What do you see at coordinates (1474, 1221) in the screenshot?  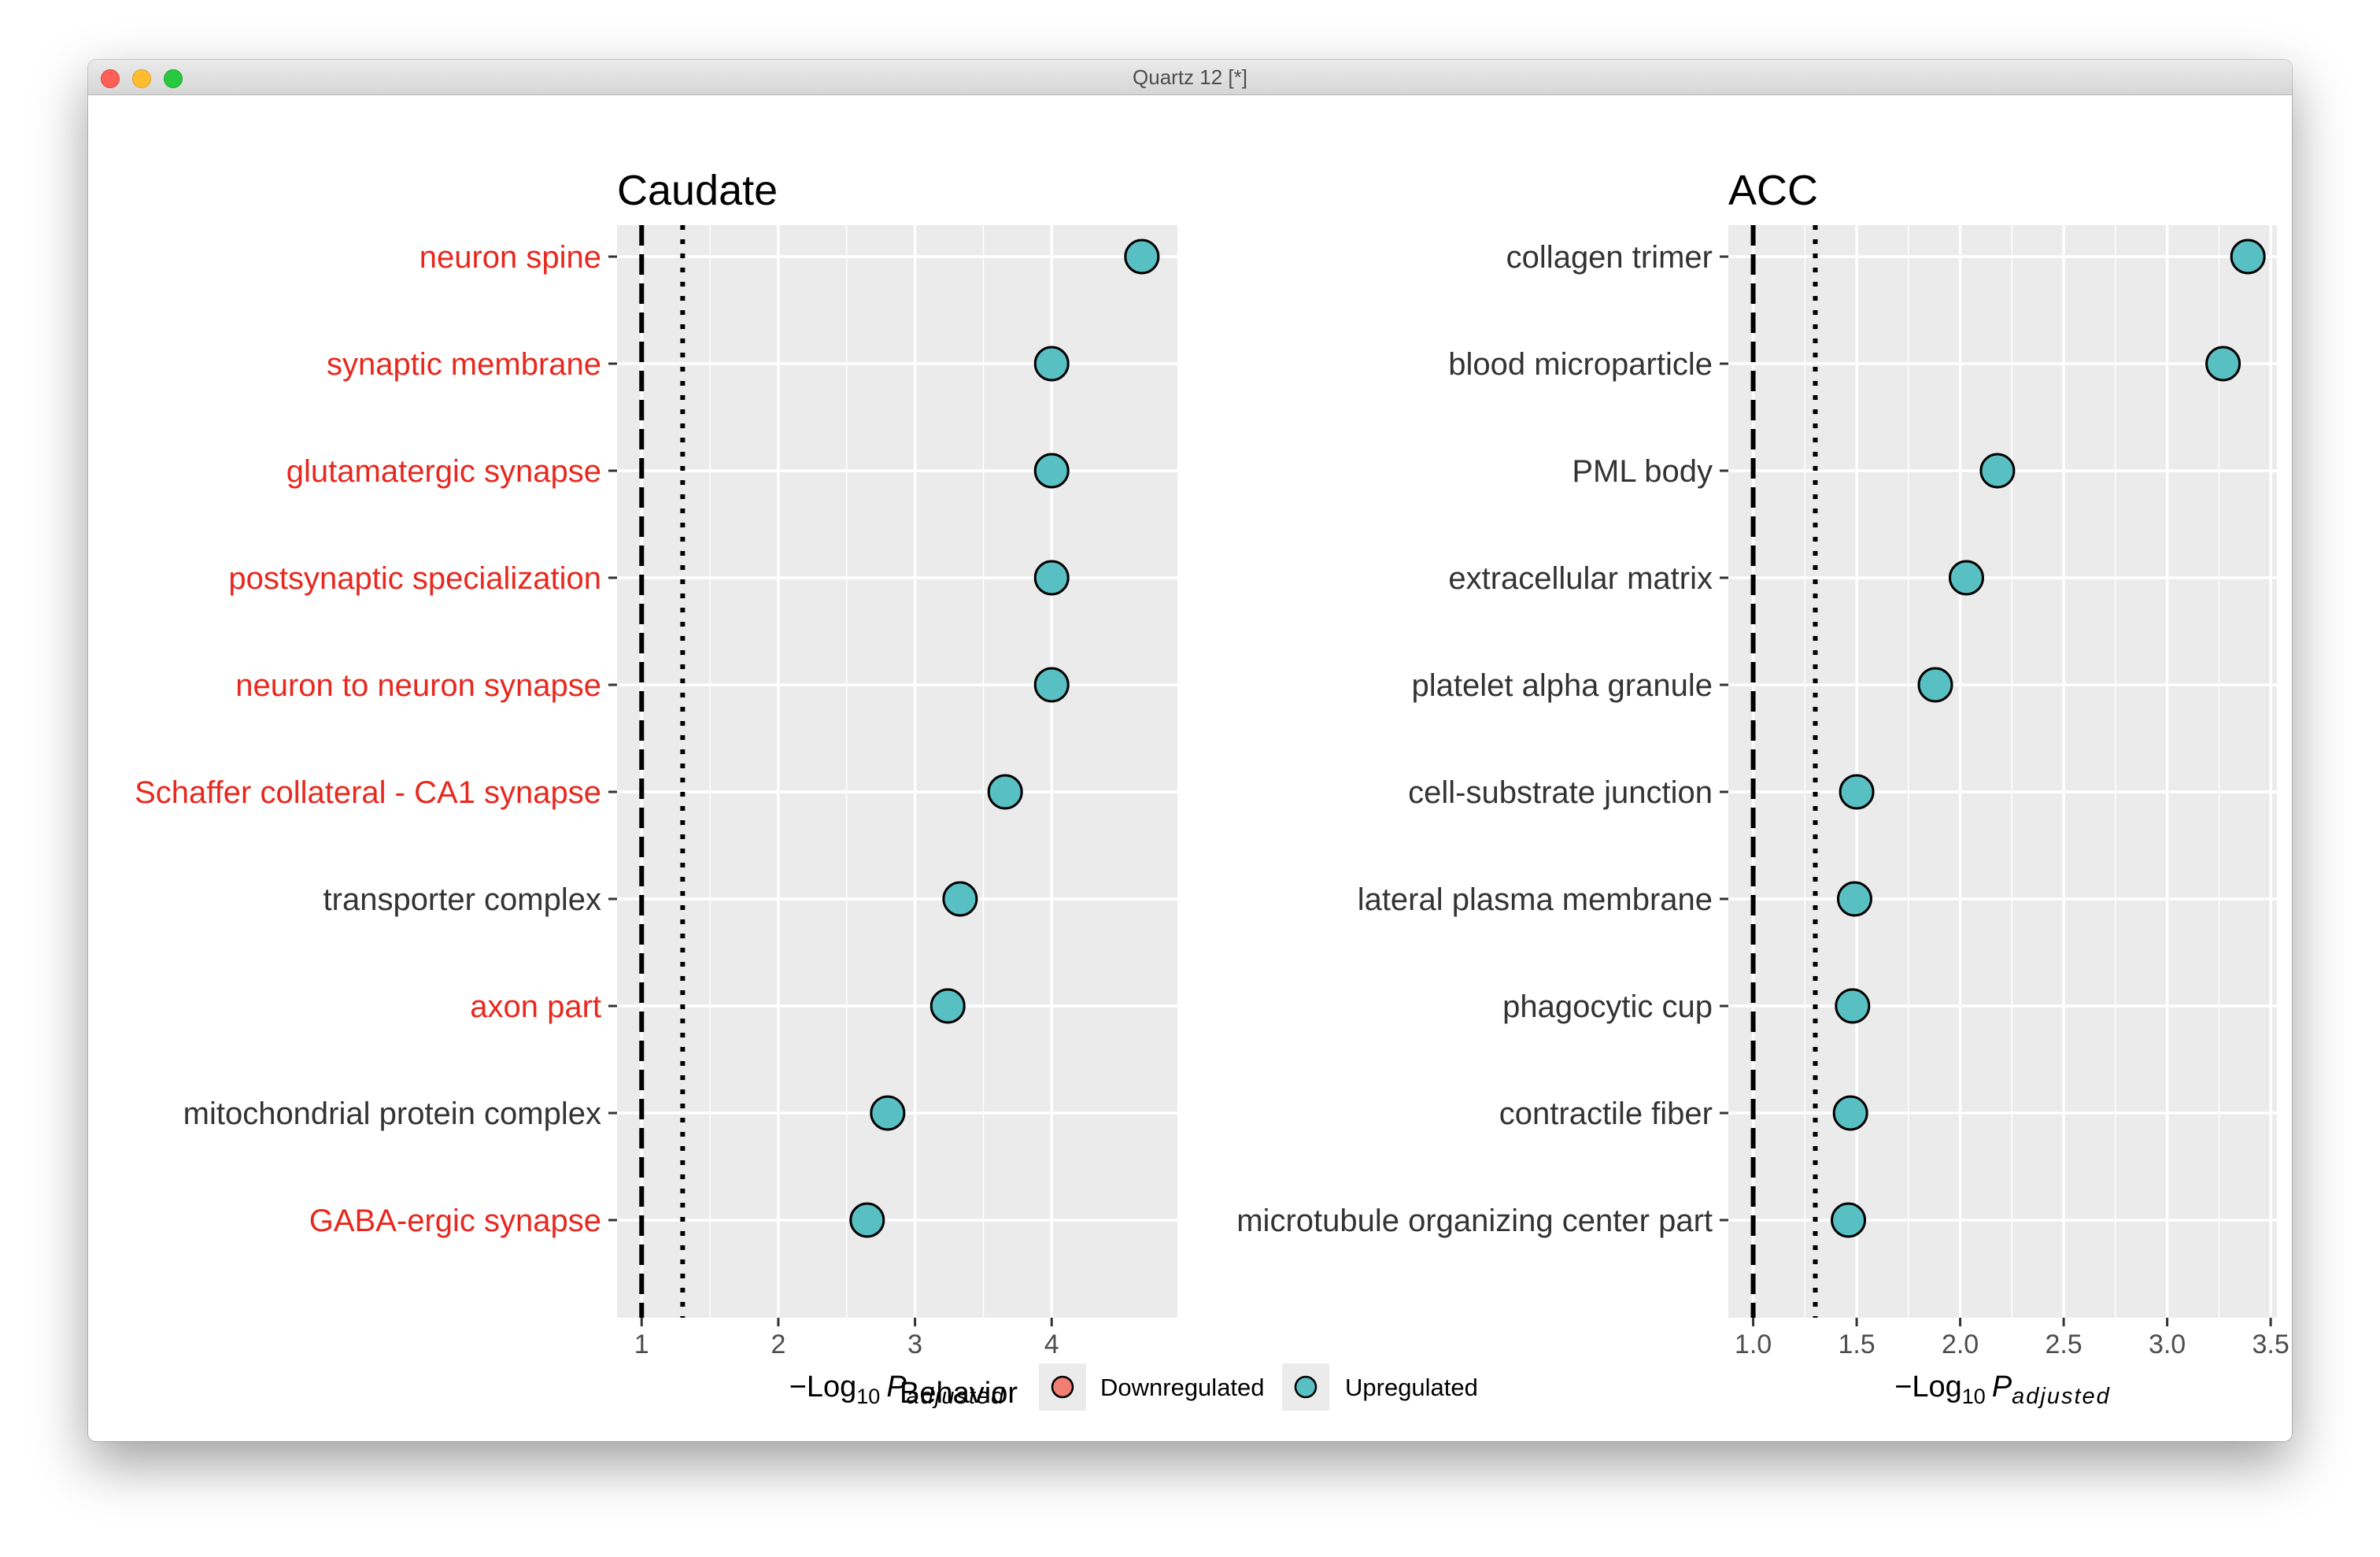 I see `category-label: microtubule organizing center part` at bounding box center [1474, 1221].